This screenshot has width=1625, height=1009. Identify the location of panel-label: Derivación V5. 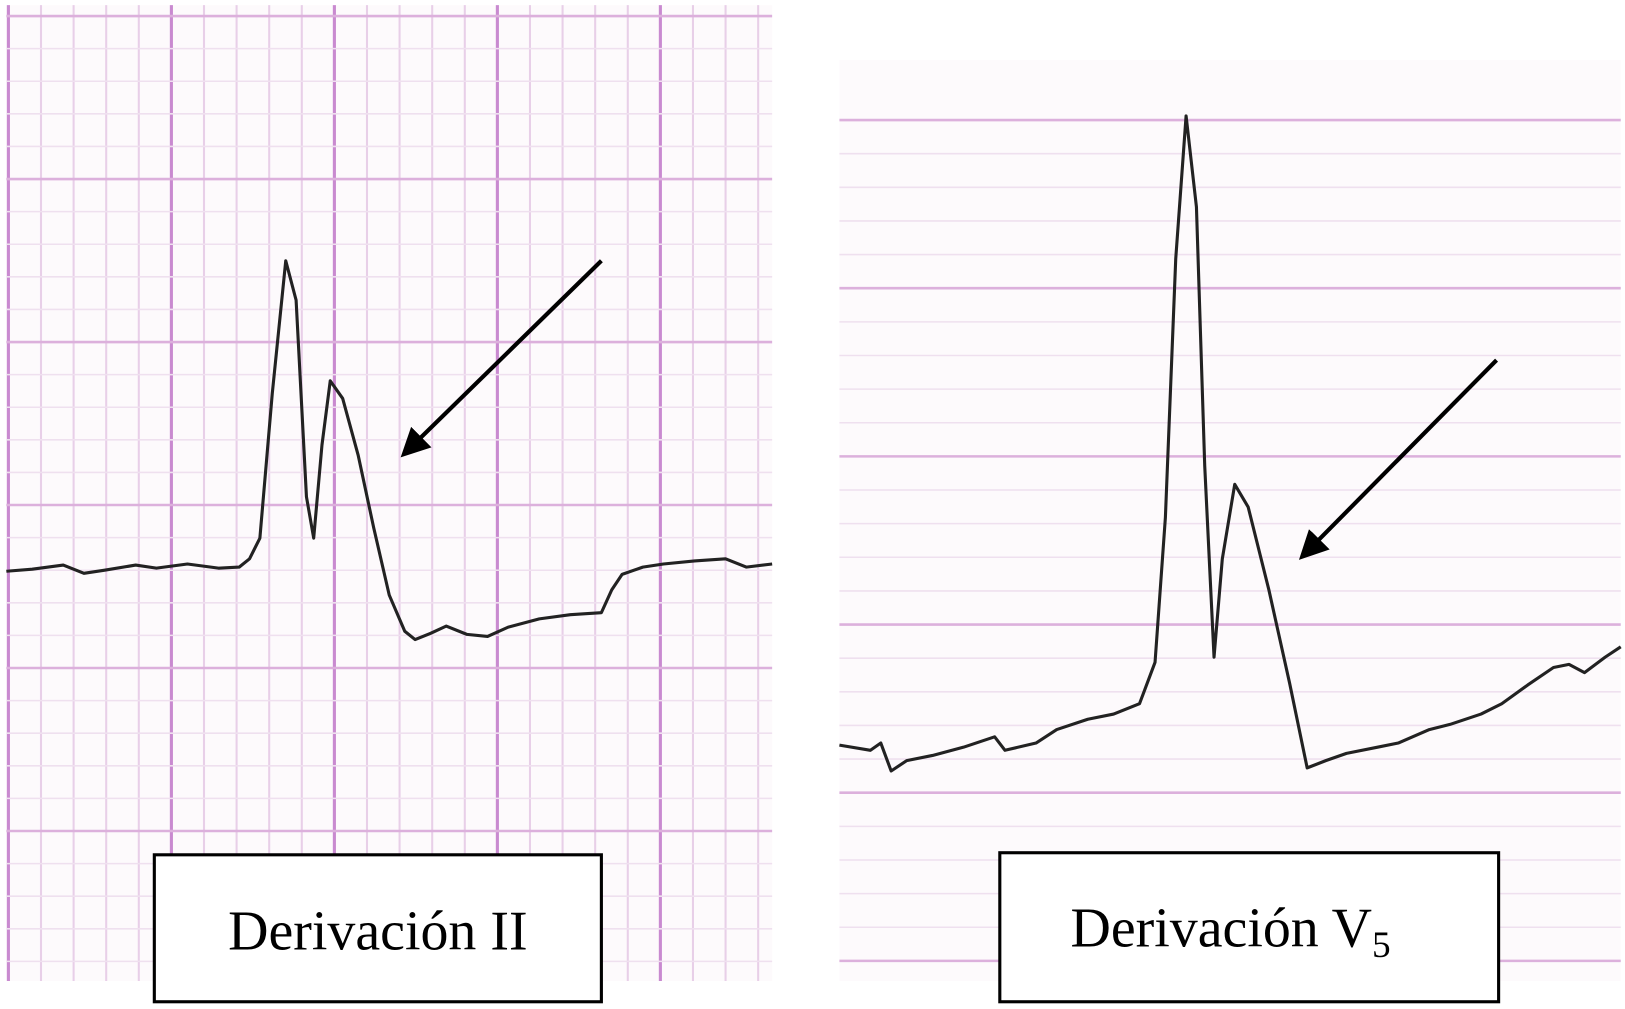
(1231, 931).